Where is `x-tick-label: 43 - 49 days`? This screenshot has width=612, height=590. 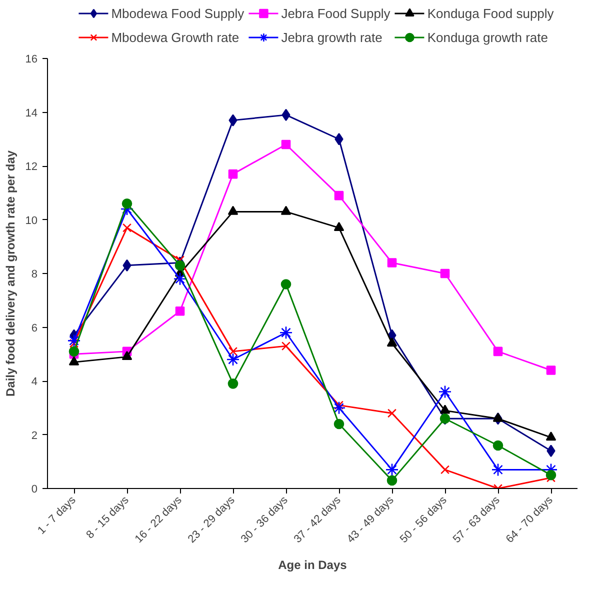 x-tick-label: 43 - 49 days is located at coordinates (370, 520).